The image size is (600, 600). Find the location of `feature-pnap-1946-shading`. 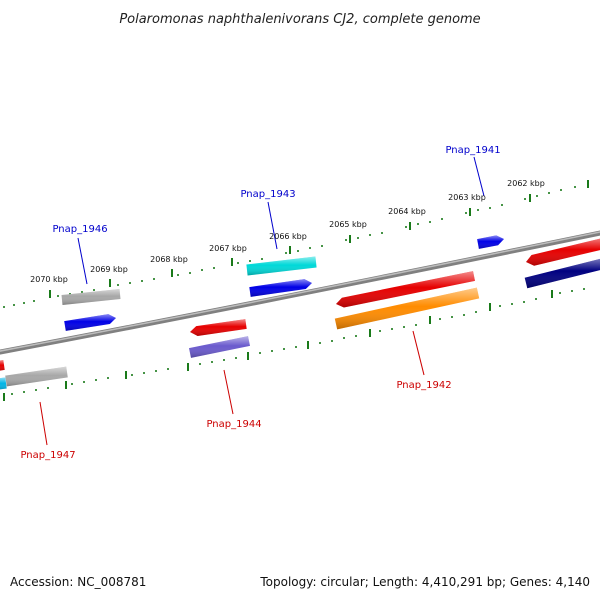

feature-pnap-1946-shading is located at coordinates (90, 322).